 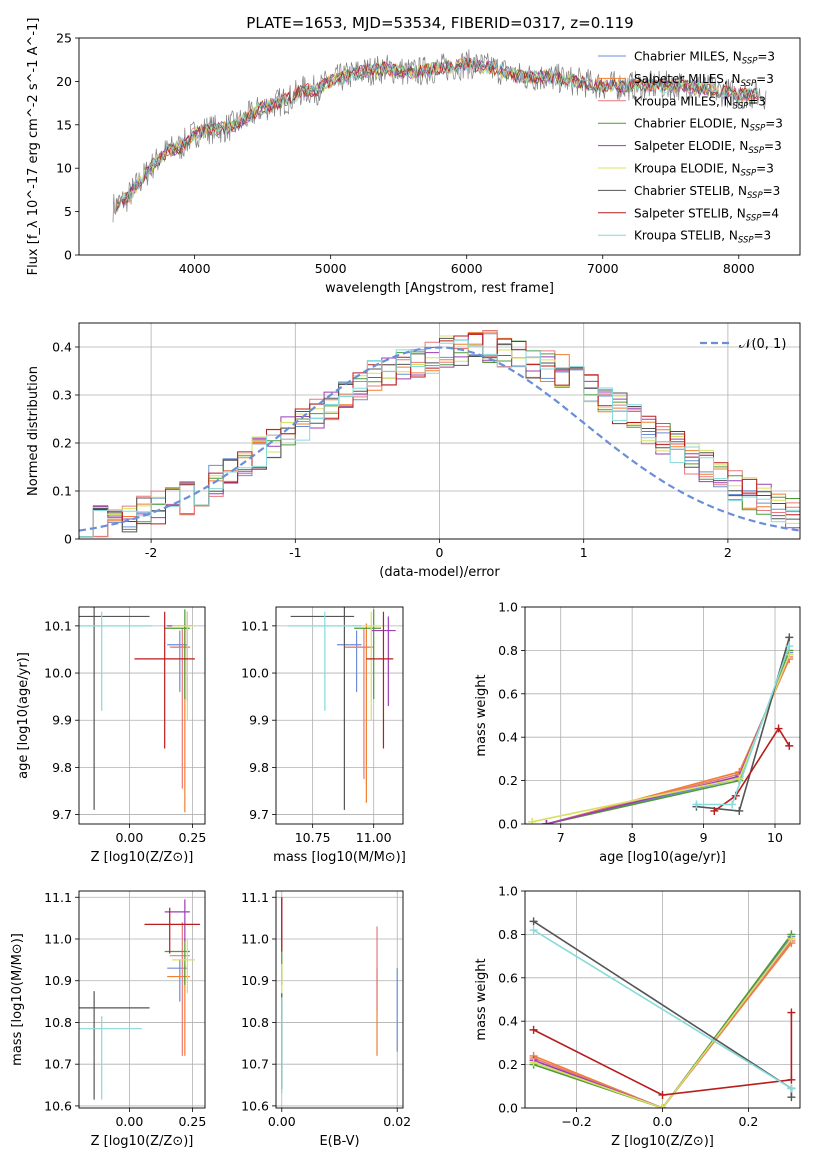 I want to click on x-tick-label: 10, so click(x=775, y=837).